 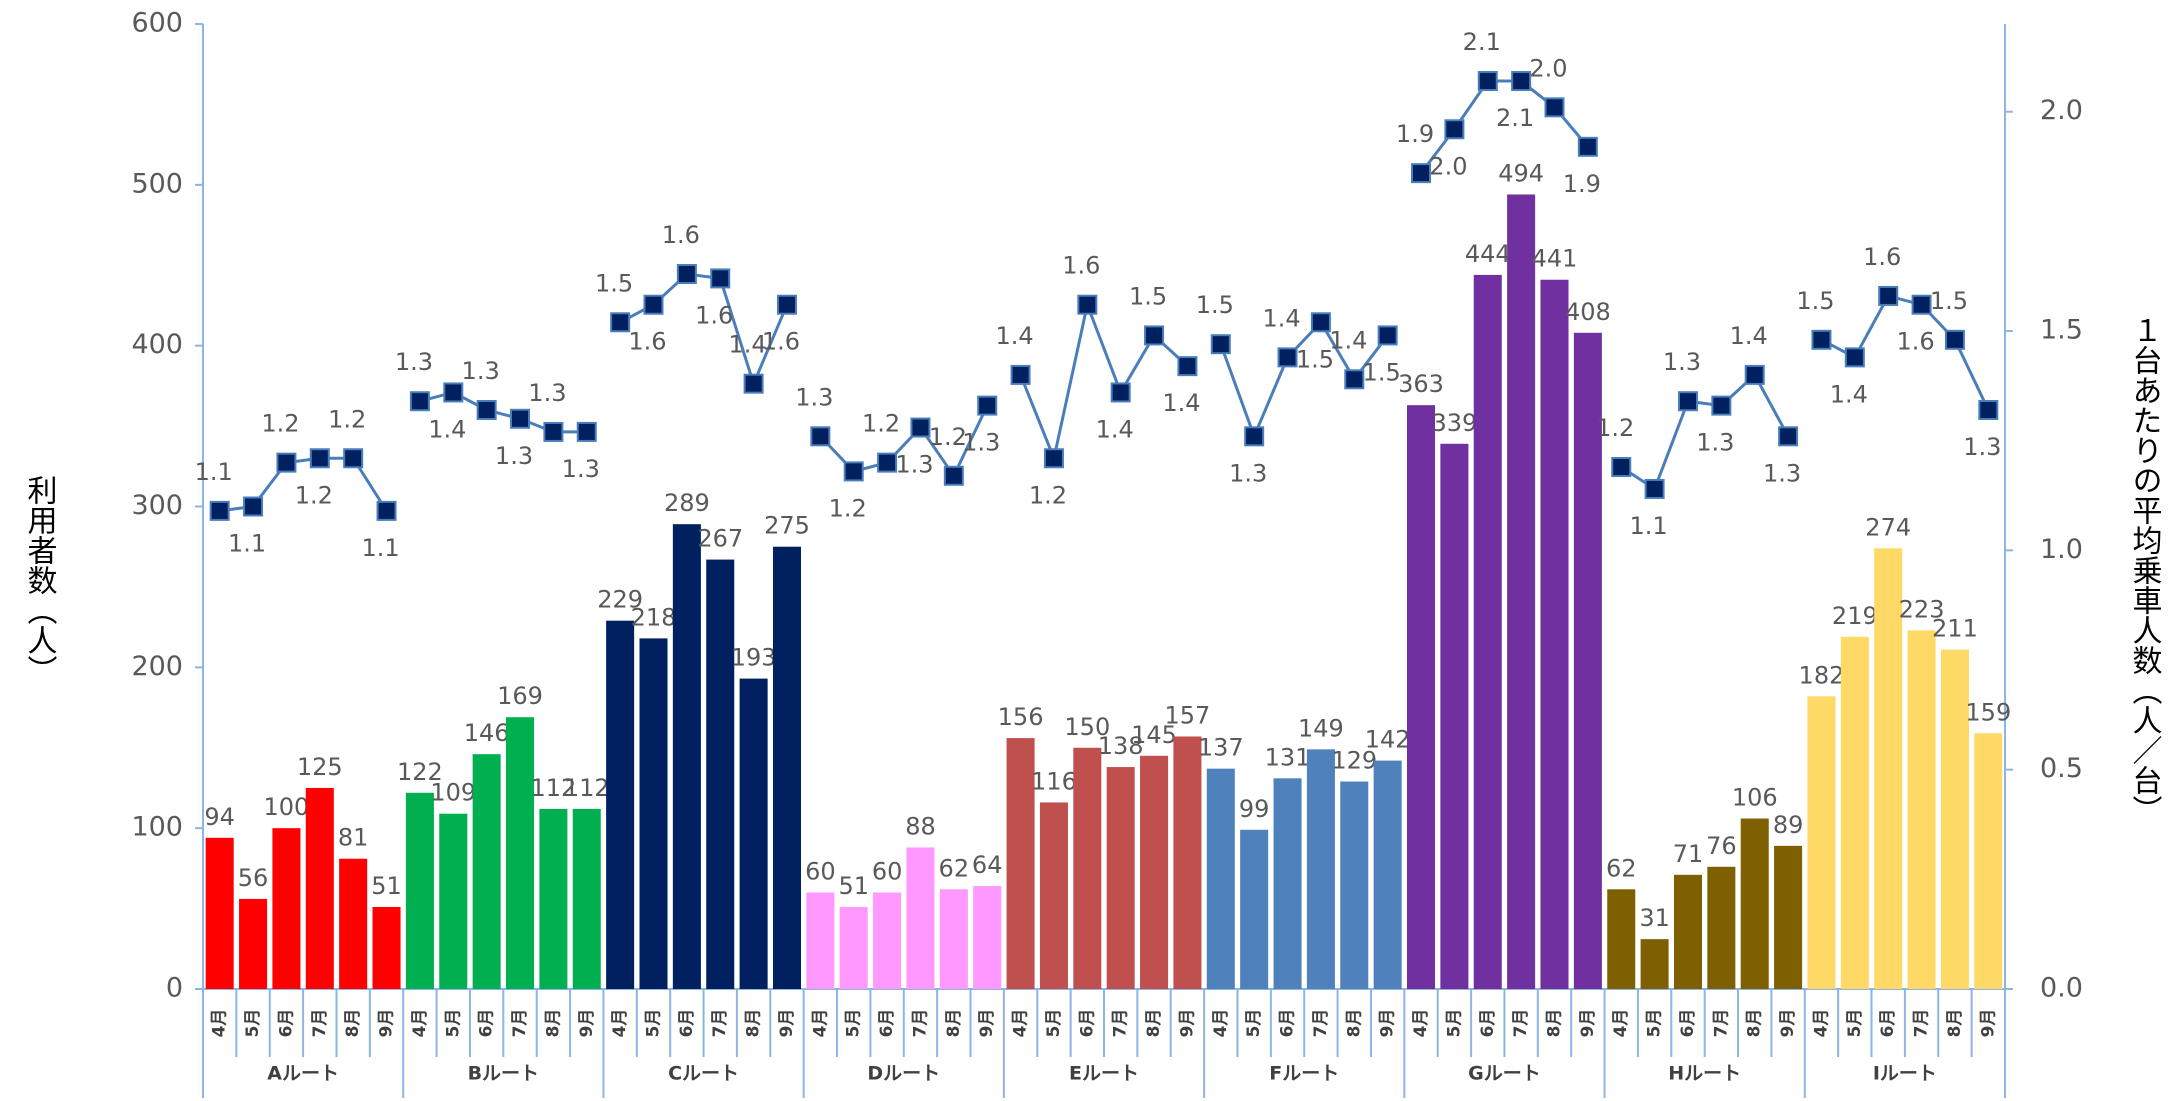 I want to click on data-label: 51, so click(x=853, y=886).